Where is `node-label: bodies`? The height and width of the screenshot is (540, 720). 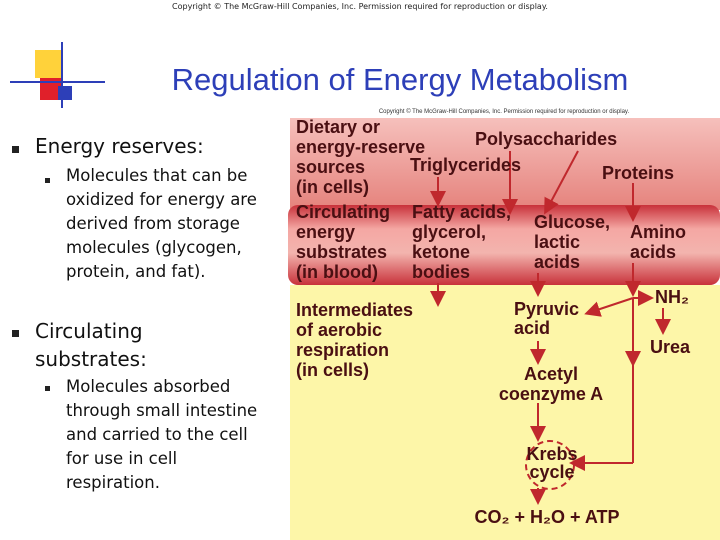 node-label: bodies is located at coordinates (441, 272).